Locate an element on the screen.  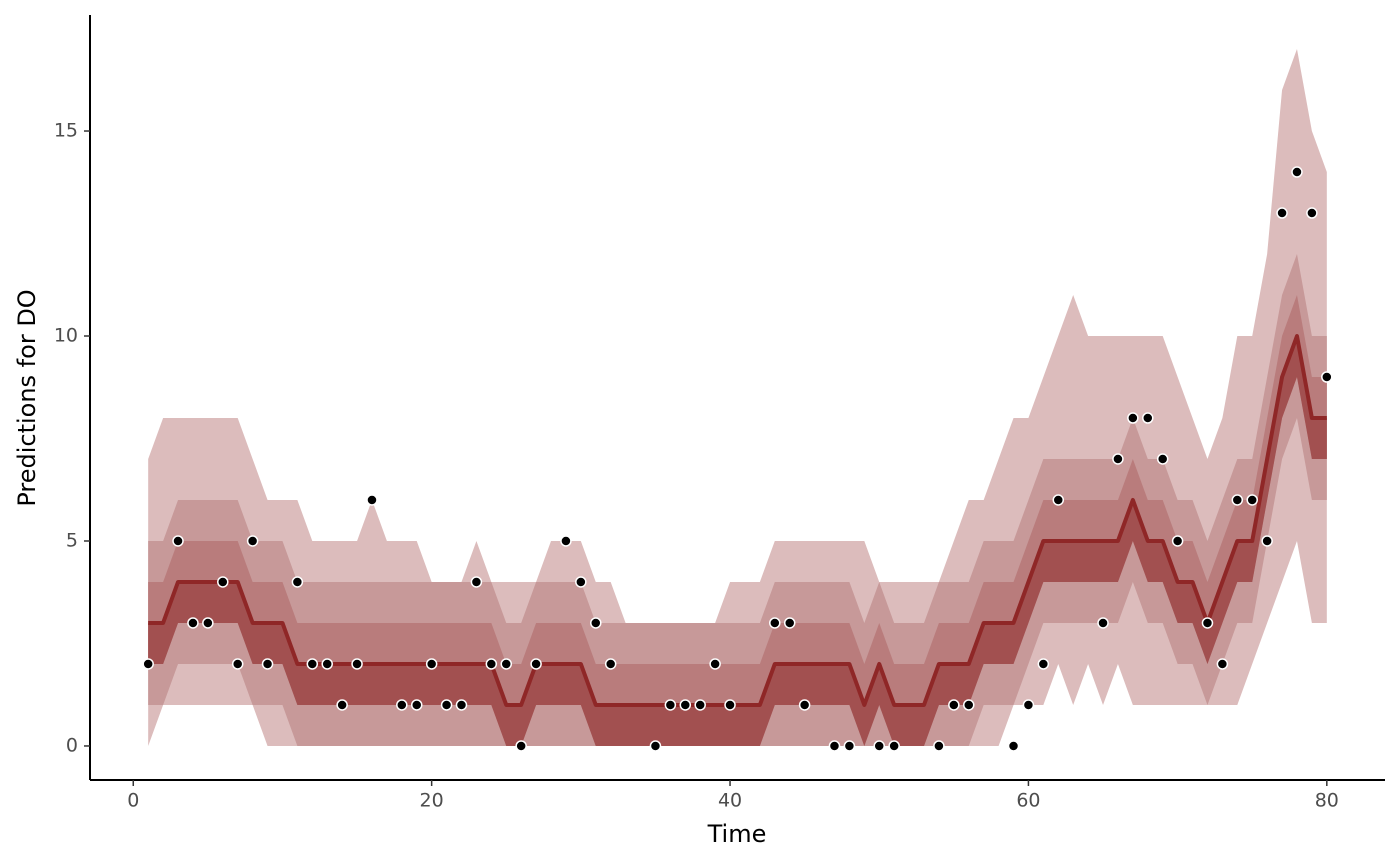
y-tick-label: 0 is located at coordinates (72, 745).